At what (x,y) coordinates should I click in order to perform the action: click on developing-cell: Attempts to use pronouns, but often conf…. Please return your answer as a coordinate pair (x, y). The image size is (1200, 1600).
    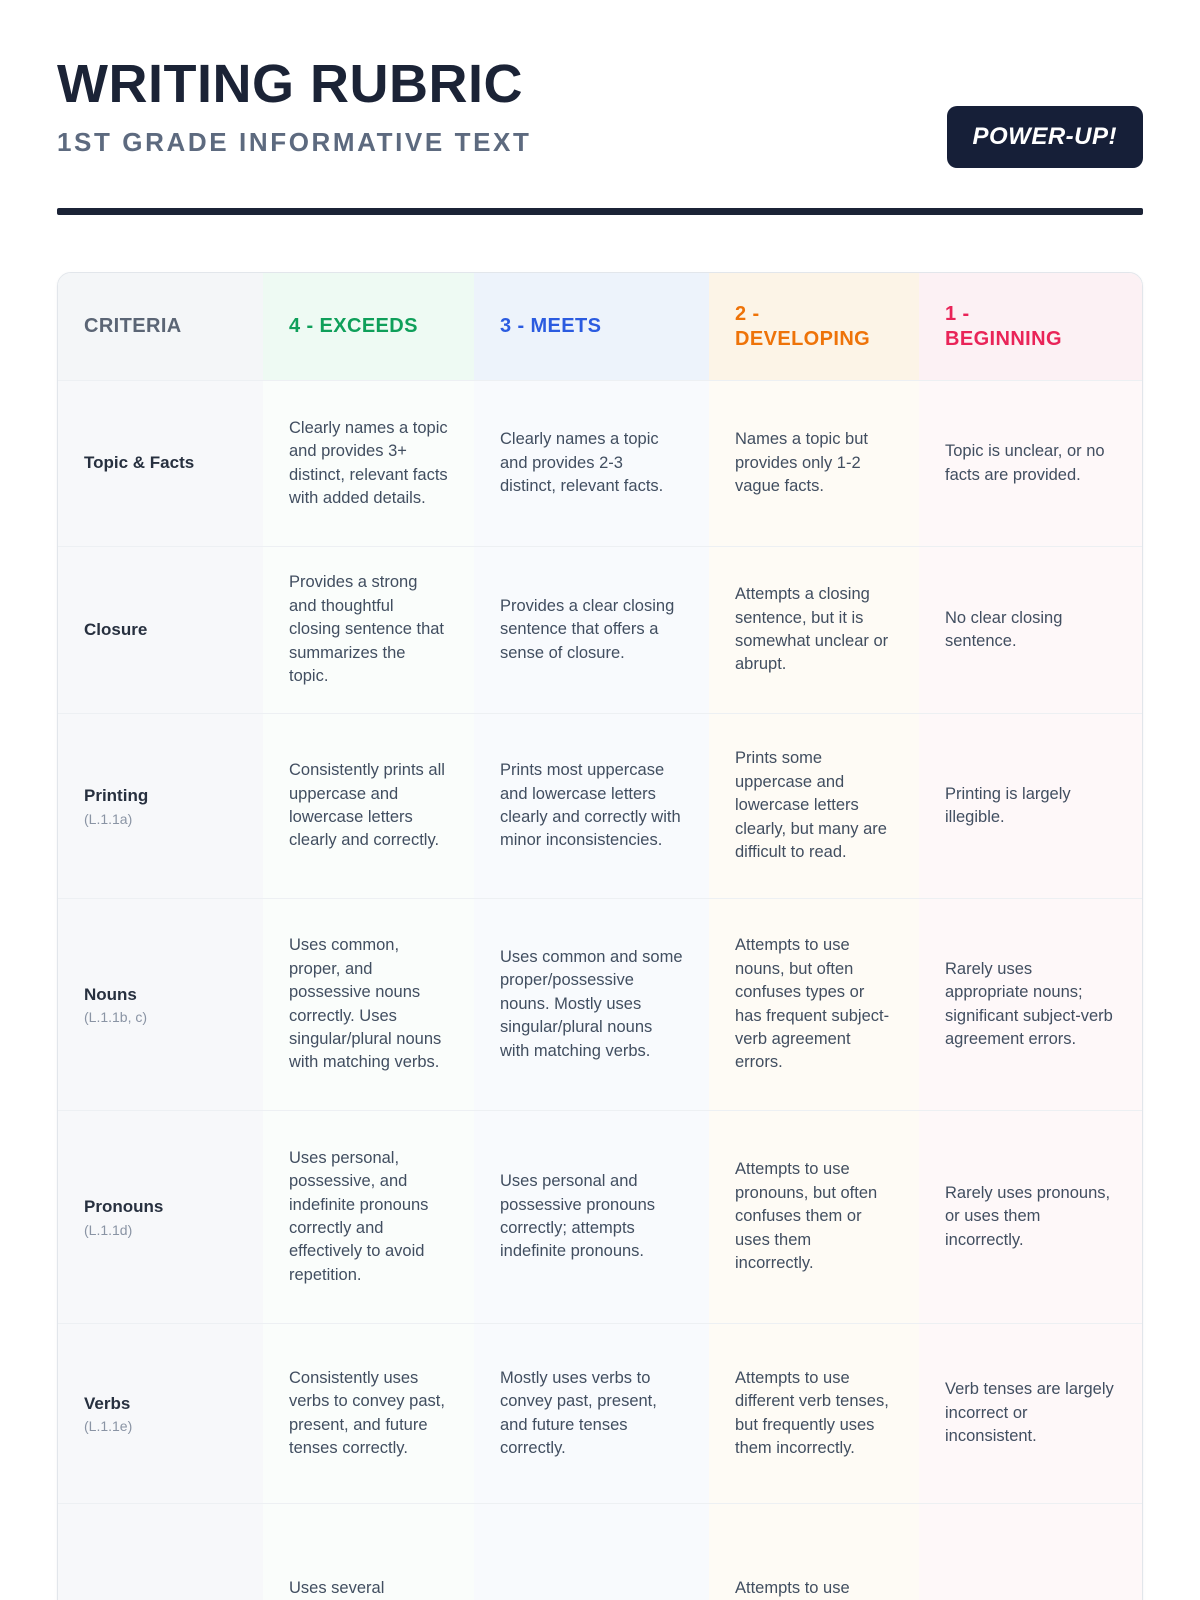
    Looking at the image, I should click on (814, 1217).